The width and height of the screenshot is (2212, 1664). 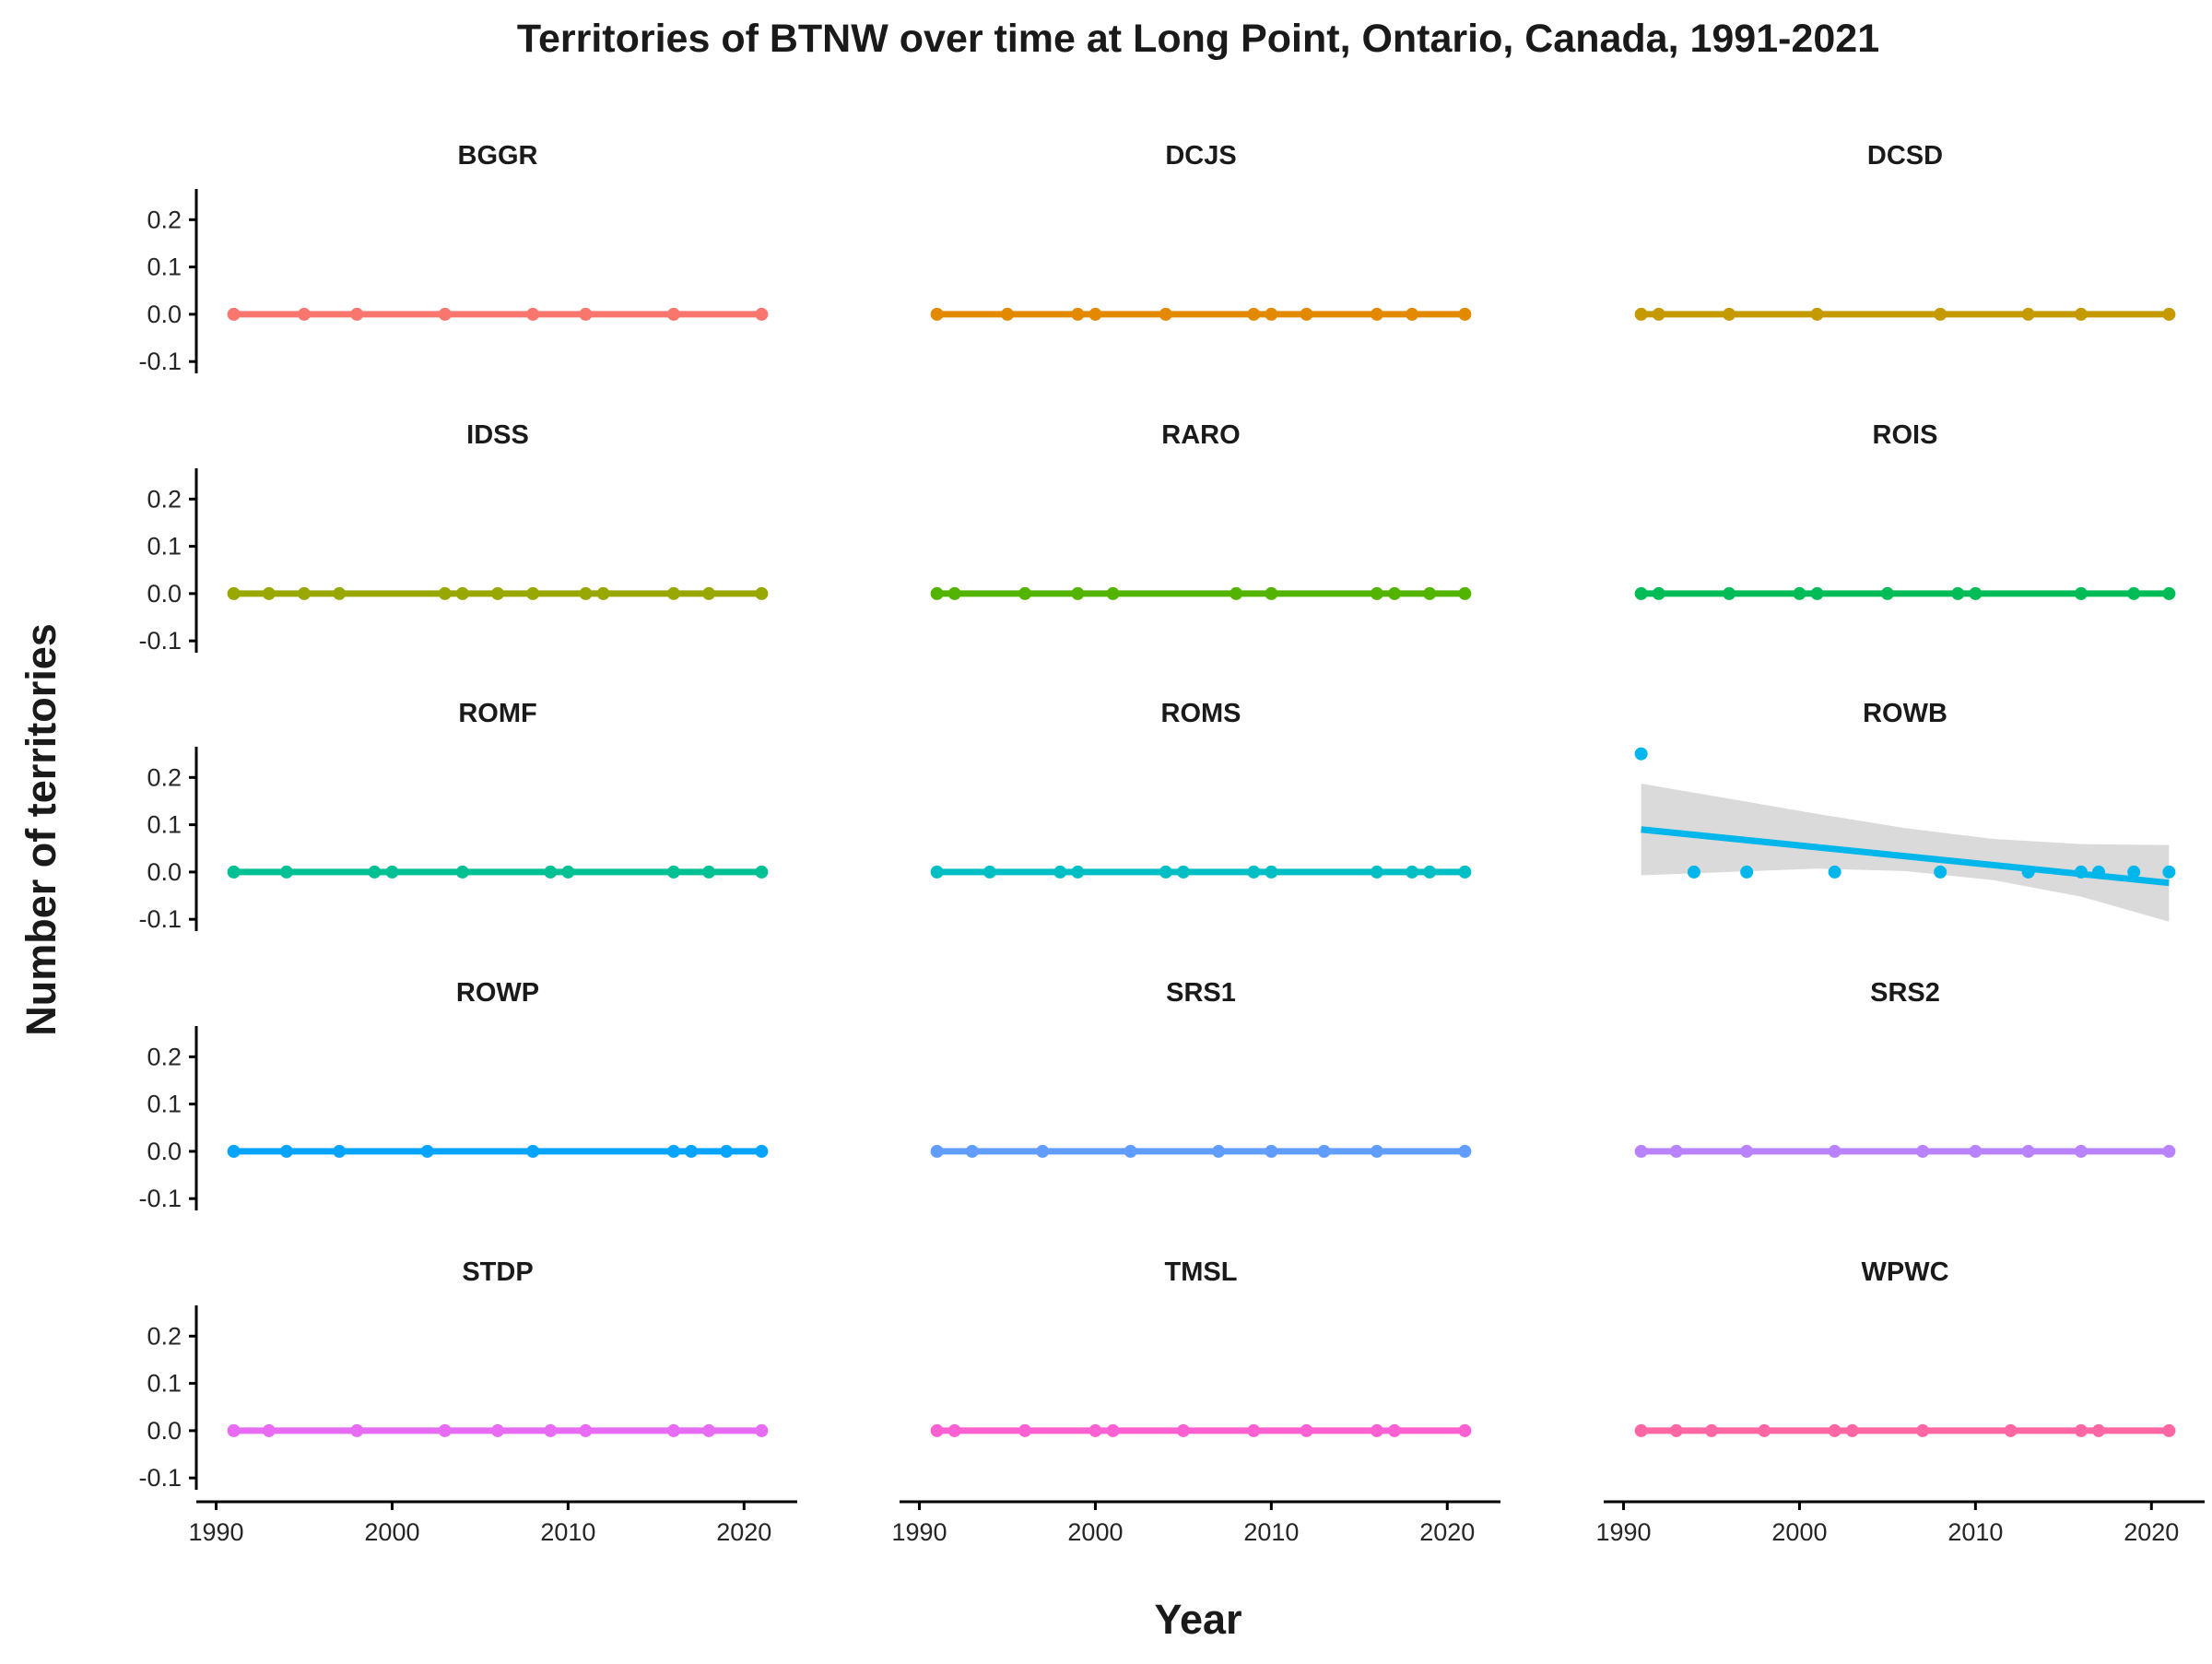 What do you see at coordinates (1905, 435) in the screenshot?
I see `panel-title-rois: ROIS` at bounding box center [1905, 435].